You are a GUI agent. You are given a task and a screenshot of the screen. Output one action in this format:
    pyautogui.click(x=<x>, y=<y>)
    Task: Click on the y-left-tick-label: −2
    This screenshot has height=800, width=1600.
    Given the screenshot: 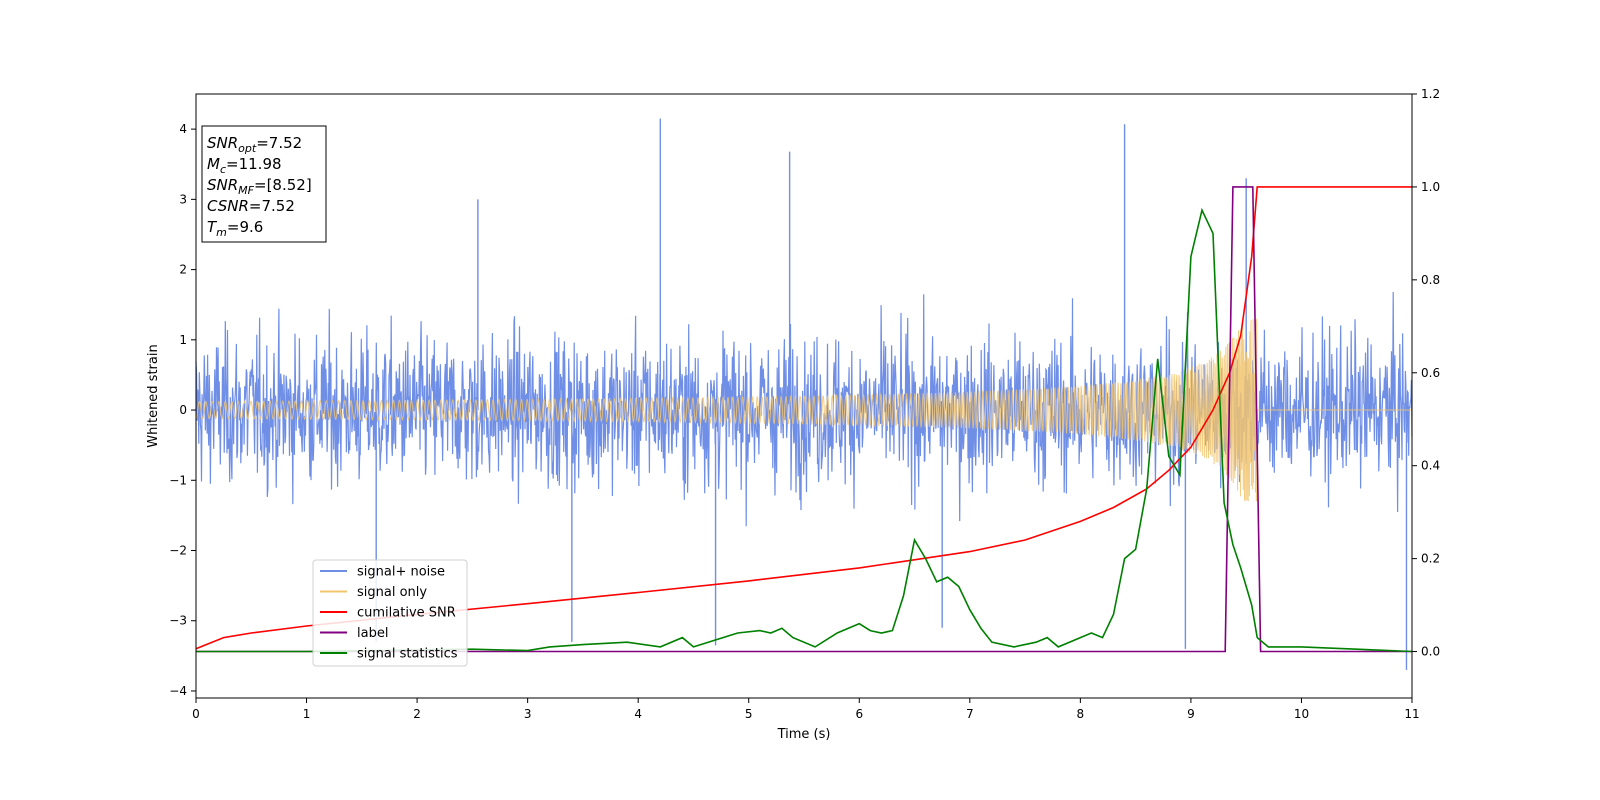 What is the action you would take?
    pyautogui.click(x=178, y=551)
    